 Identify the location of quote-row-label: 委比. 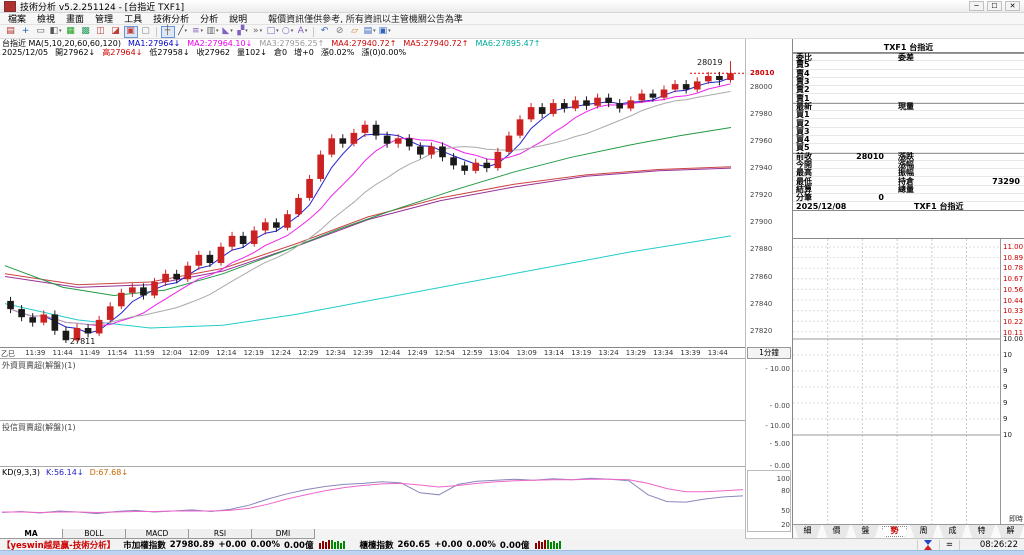
(804, 57).